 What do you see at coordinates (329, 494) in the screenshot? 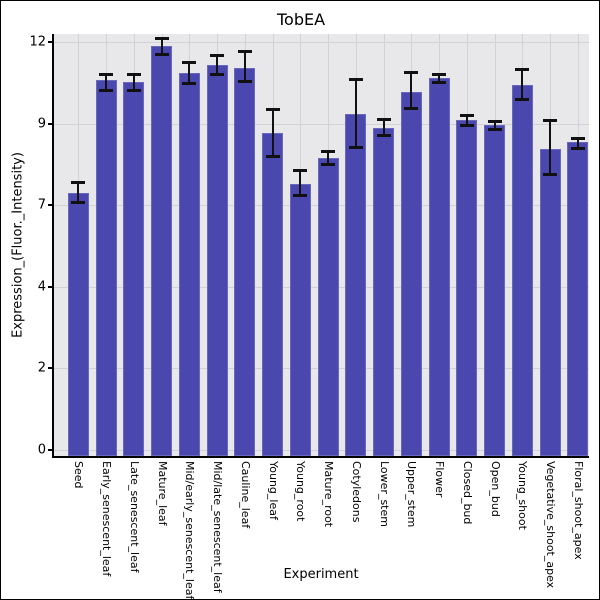
I see `x-tick-label: Mature_root` at bounding box center [329, 494].